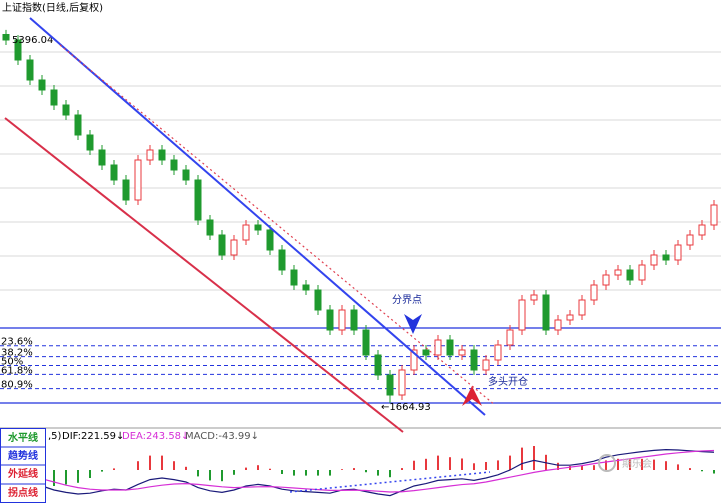  Describe the element at coordinates (155, 436) in the screenshot. I see `legend-entry: DEA:243.58↓` at that location.